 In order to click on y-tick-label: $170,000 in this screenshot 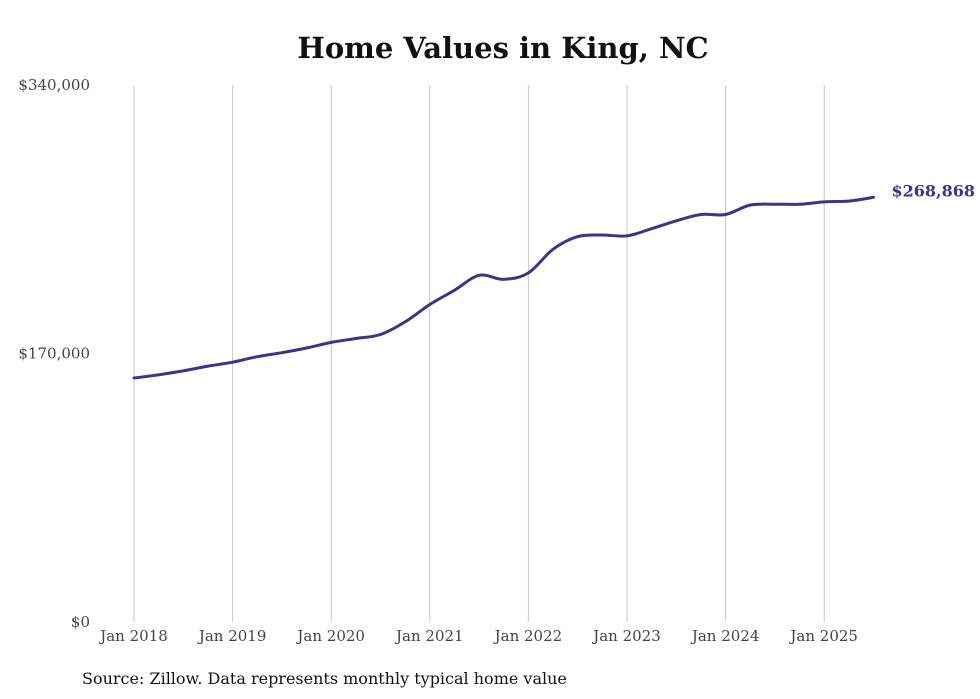, I will do `click(54, 354)`.